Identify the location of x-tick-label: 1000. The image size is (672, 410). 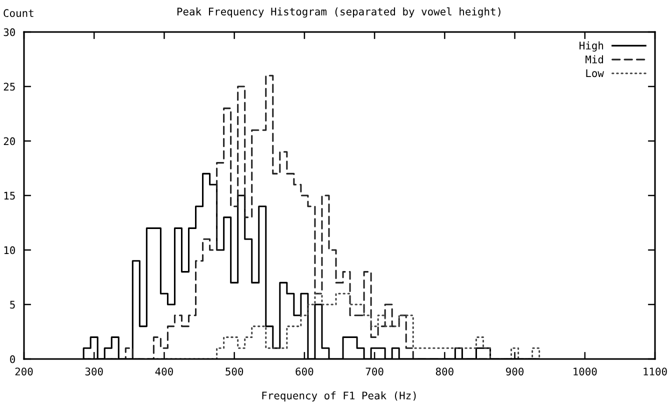
(585, 372).